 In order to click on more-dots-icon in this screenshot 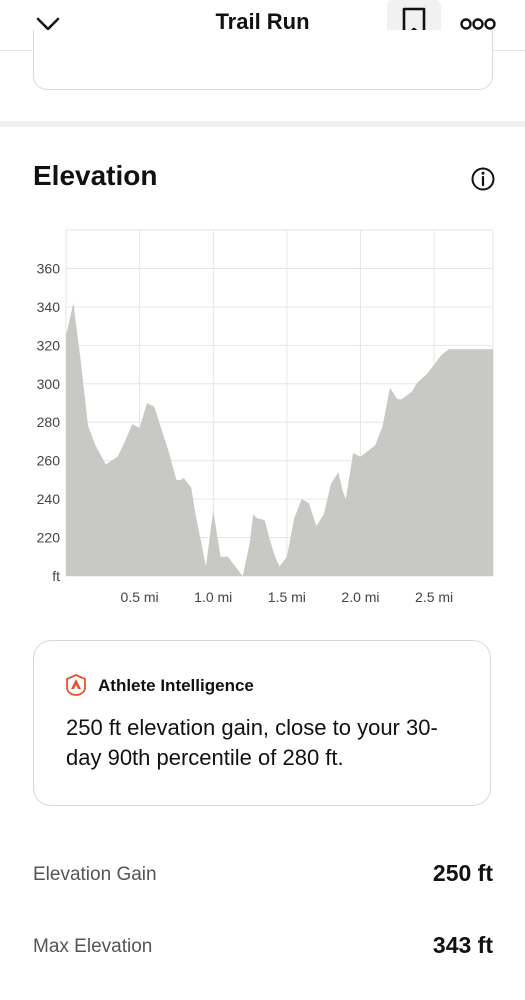, I will do `click(478, 24)`.